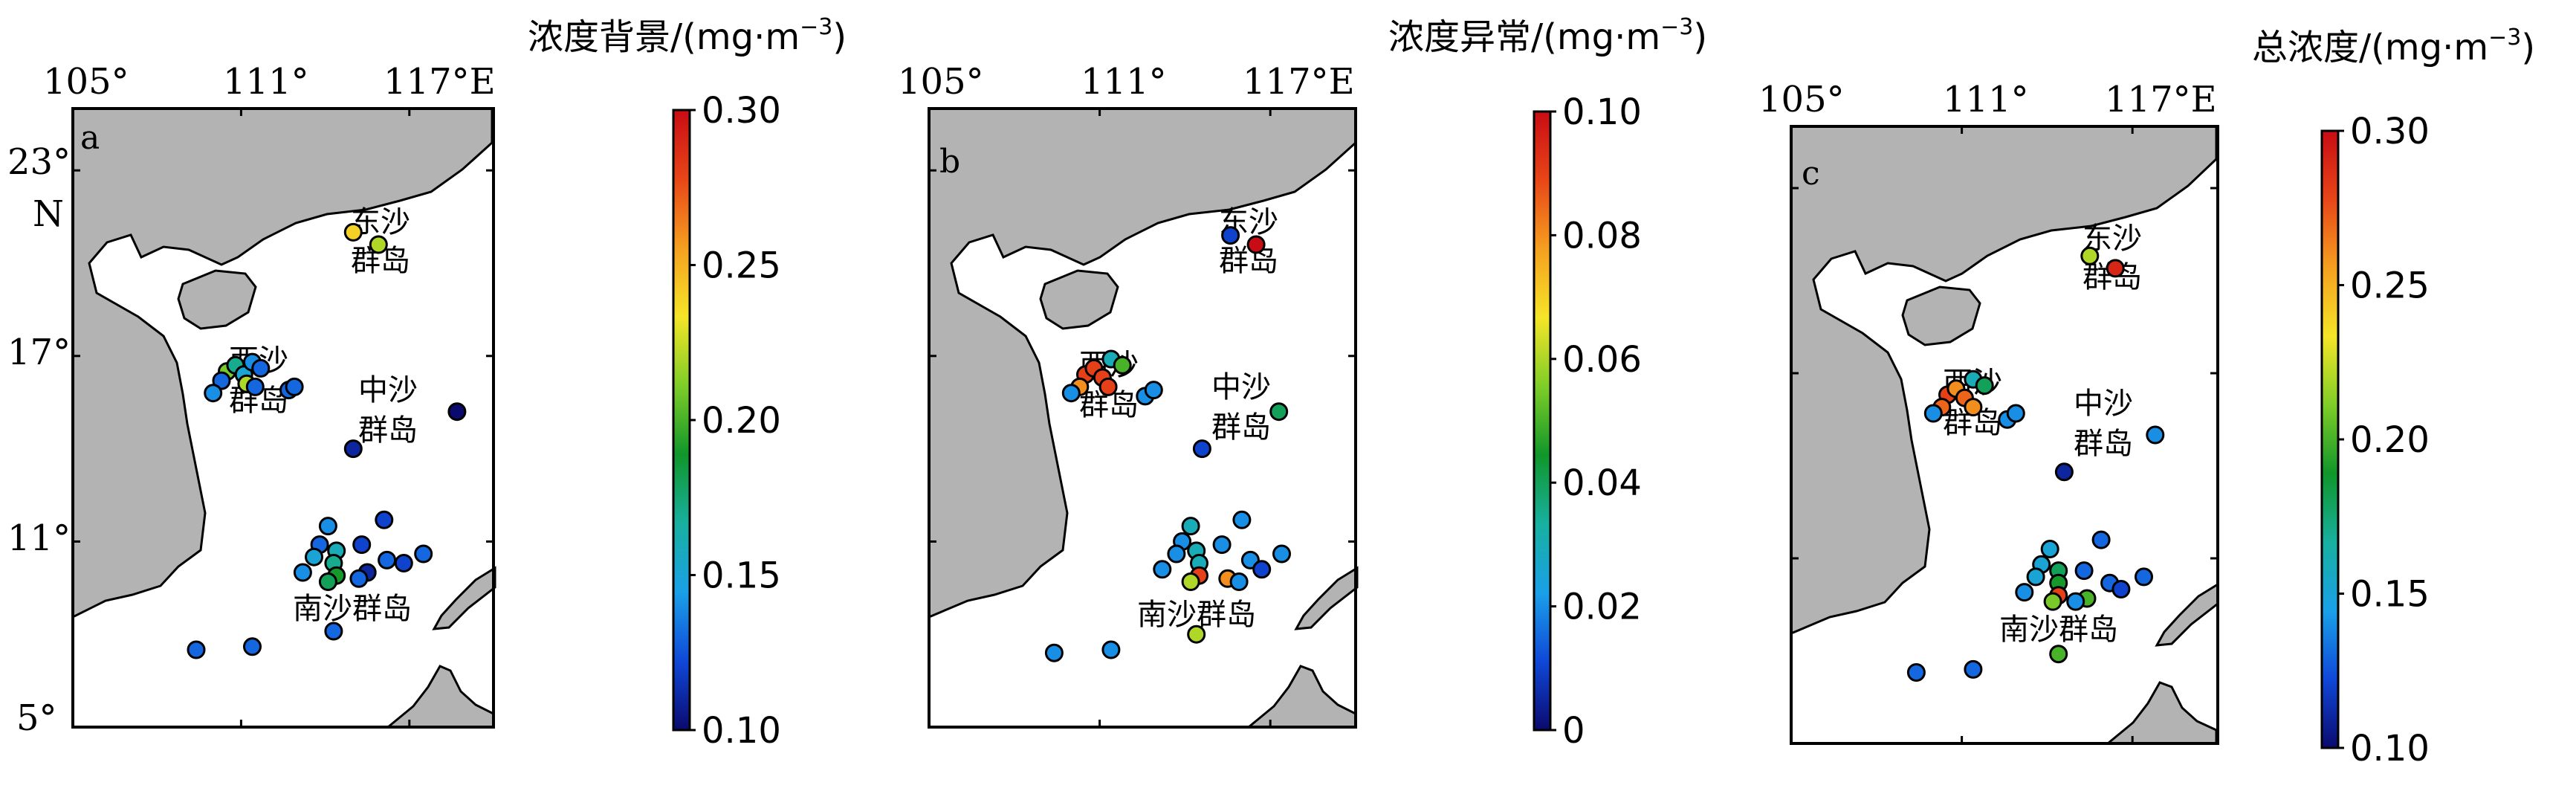  Describe the element at coordinates (36, 718) in the screenshot. I see `lat-tick-label: 5°` at that location.